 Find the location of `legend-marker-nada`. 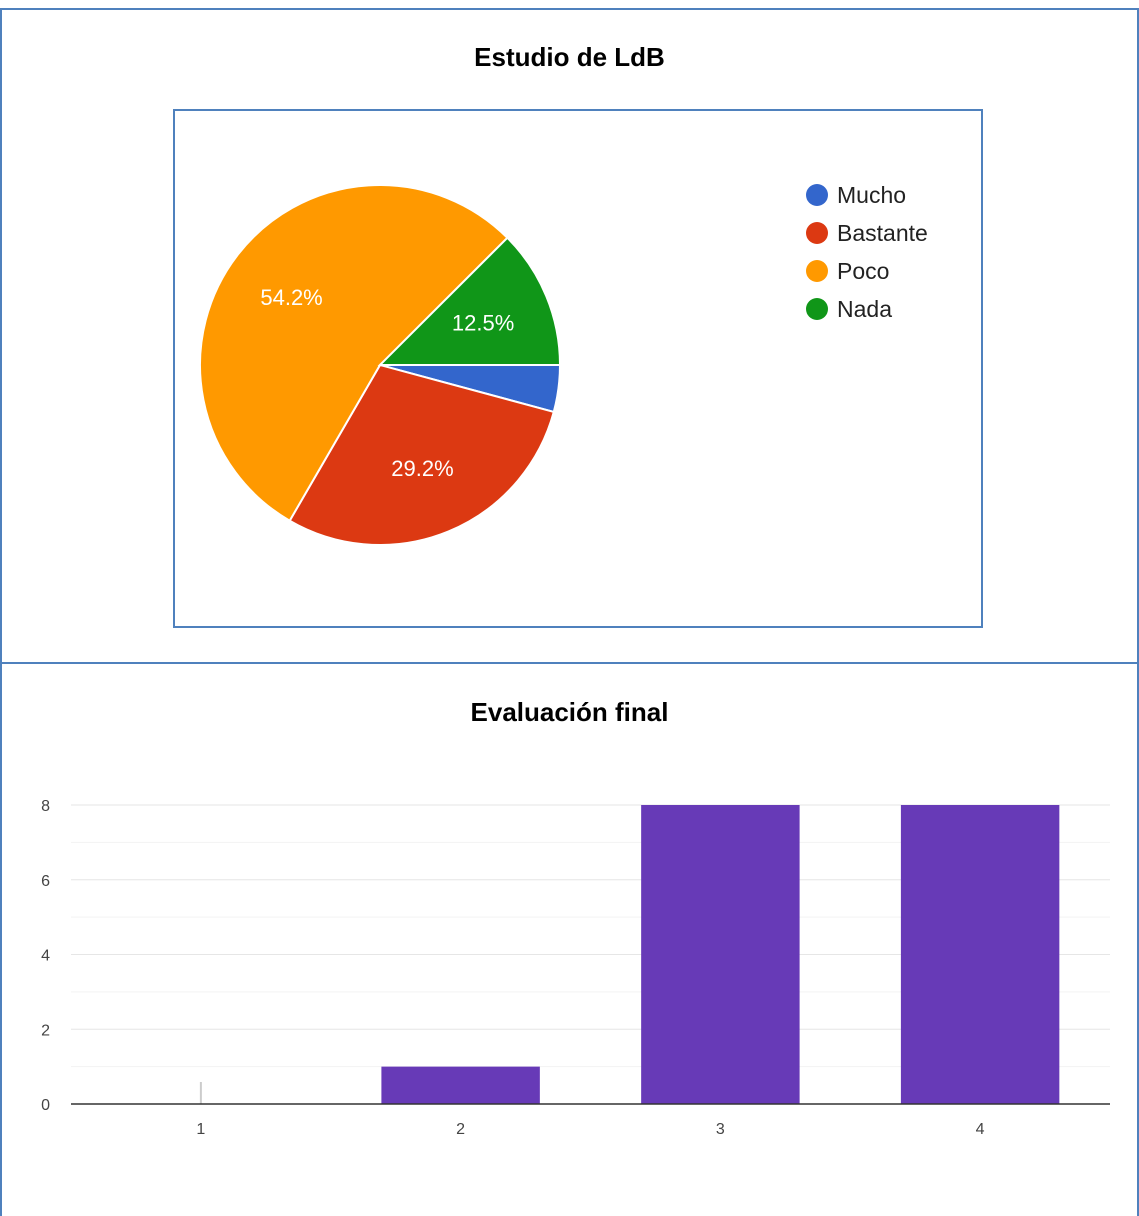

legend-marker-nada is located at coordinates (817, 309).